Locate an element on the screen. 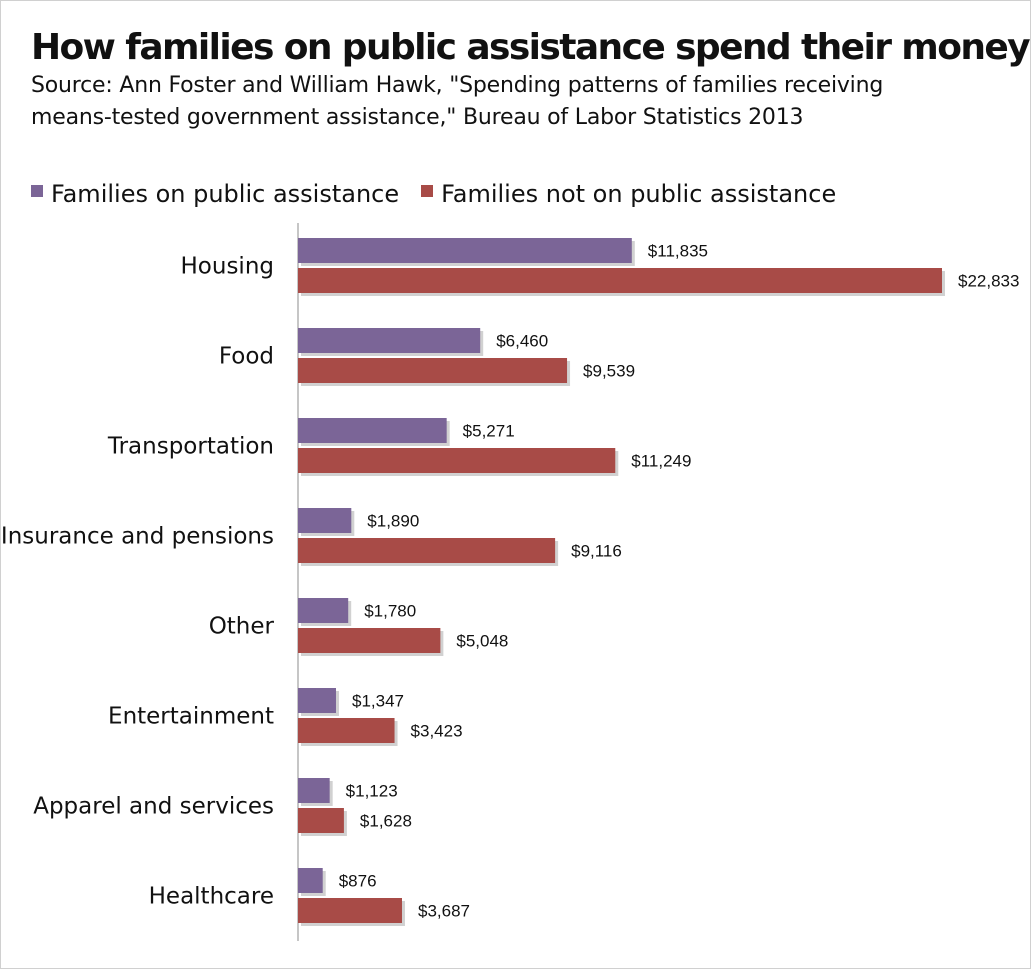 This screenshot has width=1031, height=969. value-label-public-assistance-transportation: $5,271 is located at coordinates (489, 431).